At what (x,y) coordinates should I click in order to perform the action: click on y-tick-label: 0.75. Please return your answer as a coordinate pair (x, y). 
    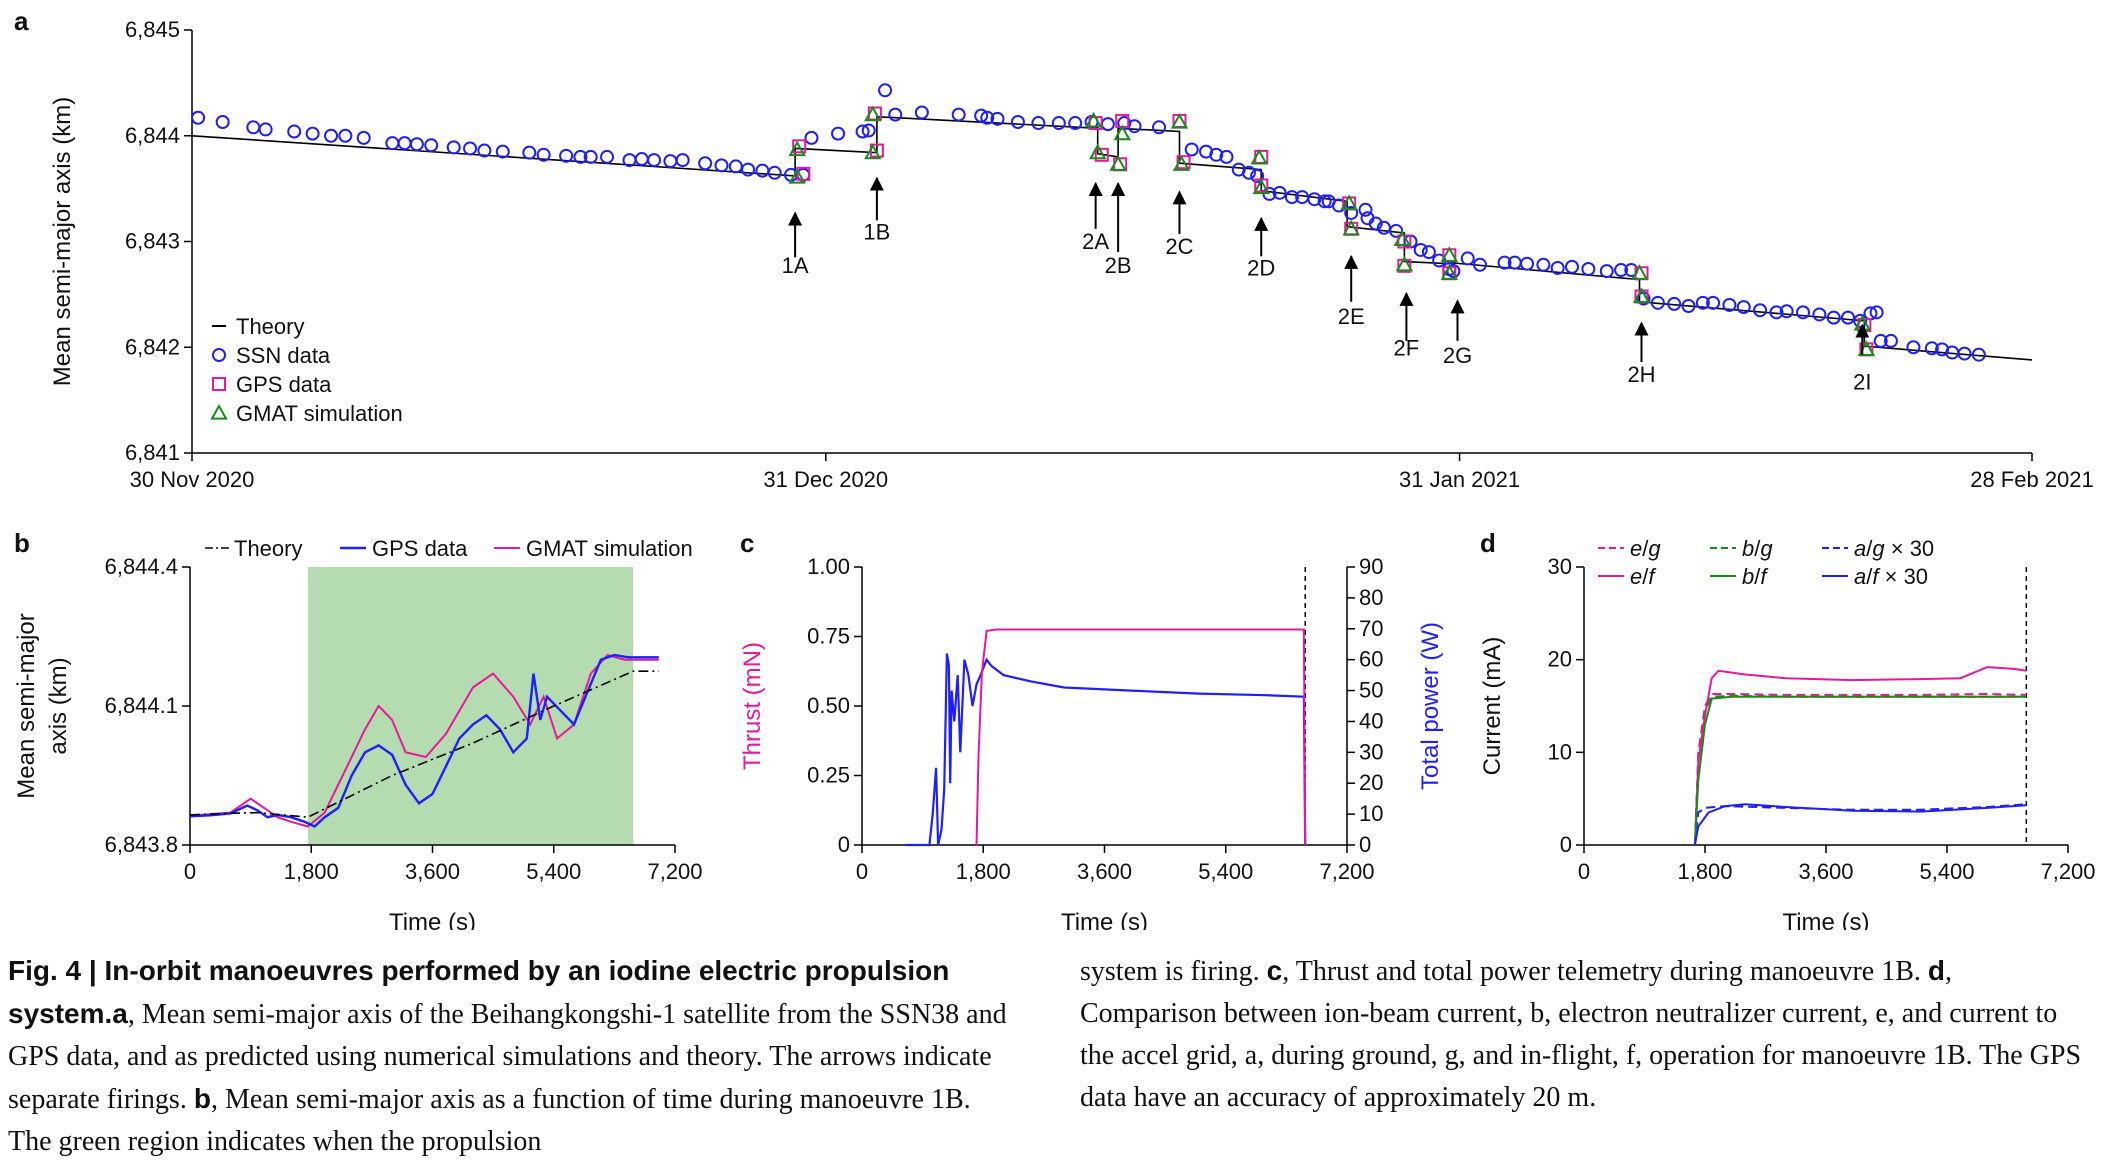
    Looking at the image, I should click on (828, 636).